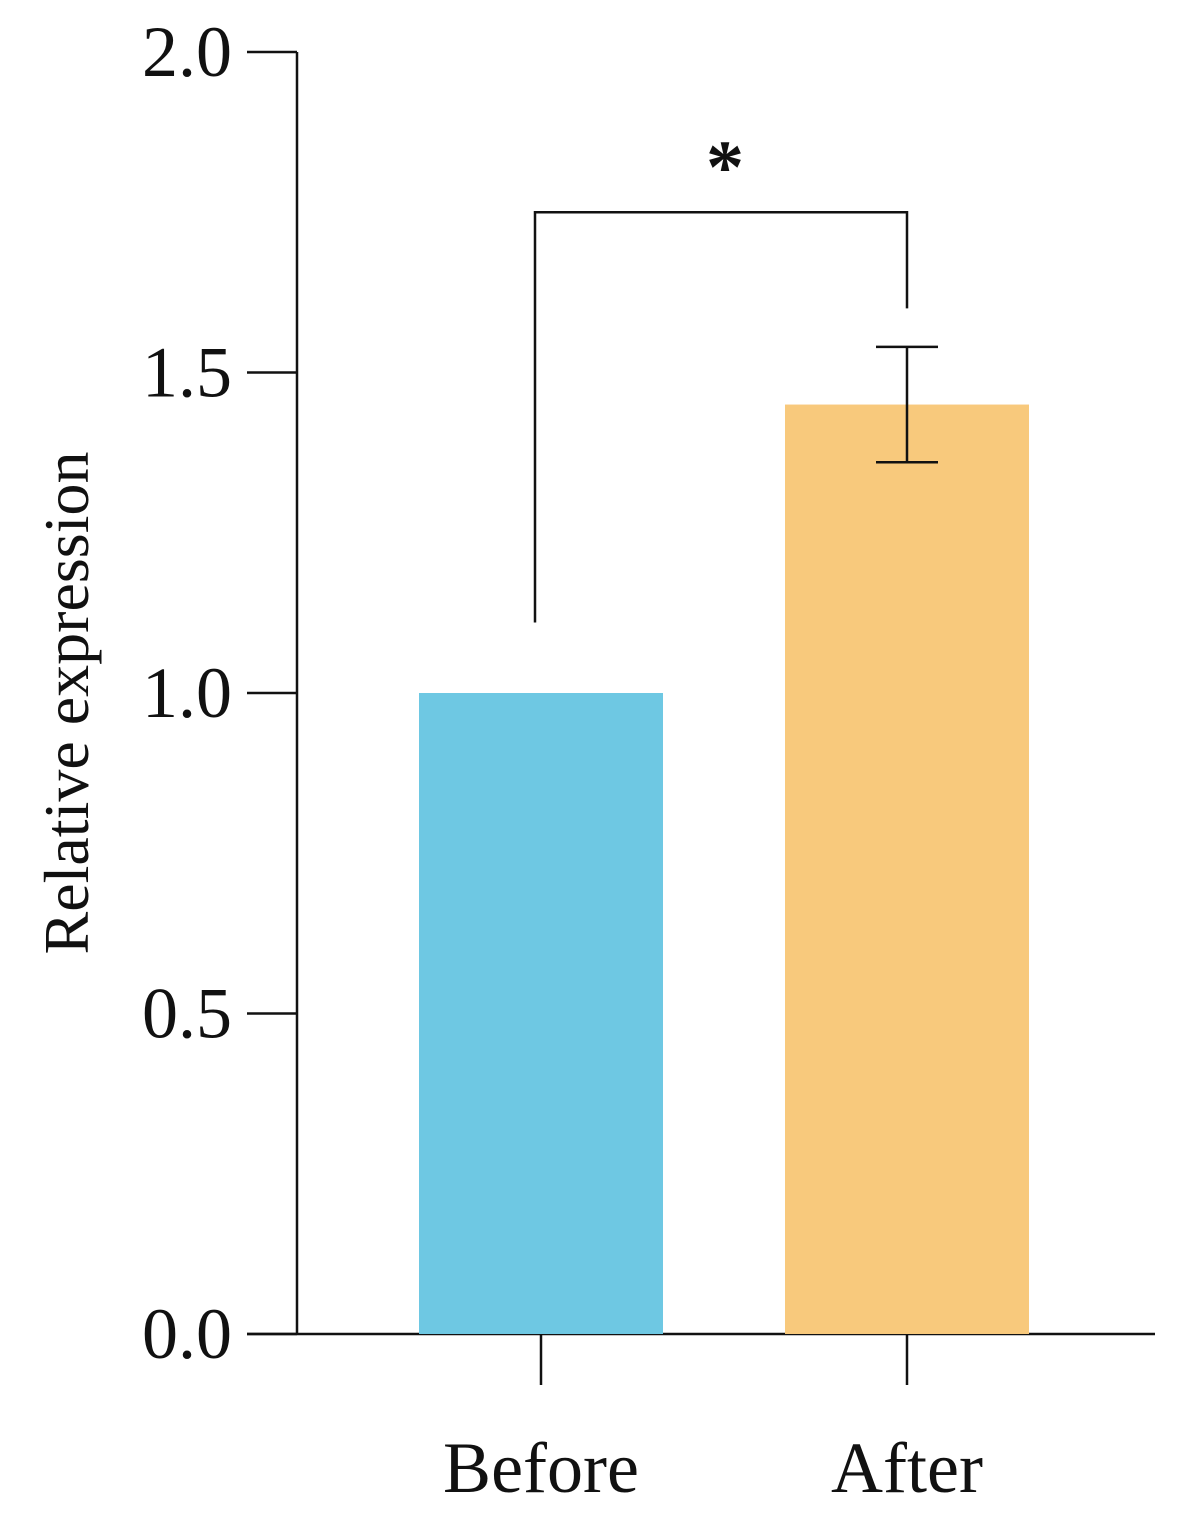 The width and height of the screenshot is (1179, 1528). What do you see at coordinates (721, 417) in the screenshot?
I see `significance-bracket` at bounding box center [721, 417].